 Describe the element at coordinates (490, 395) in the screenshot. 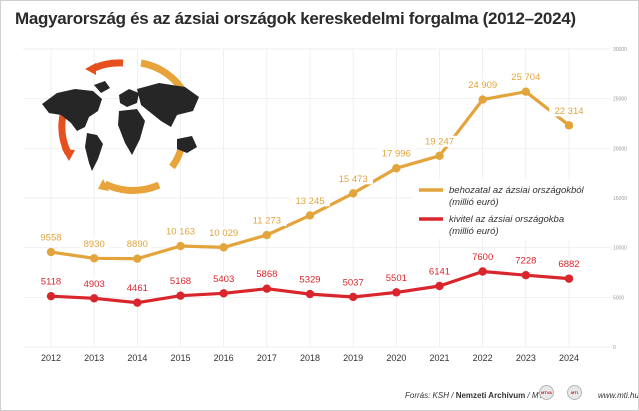

I see `source-archive: Nemzeti Archívum` at that location.